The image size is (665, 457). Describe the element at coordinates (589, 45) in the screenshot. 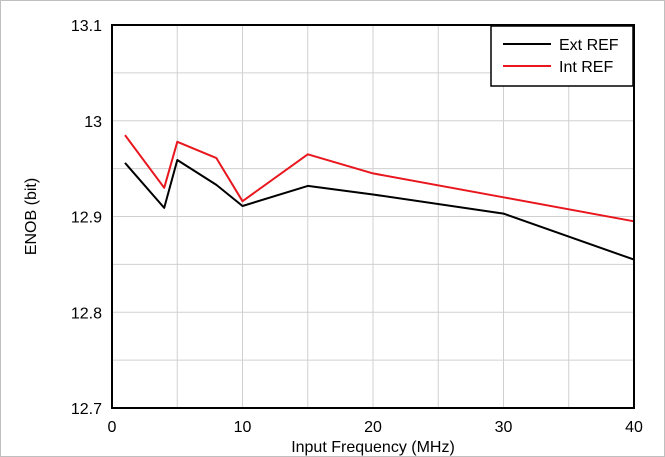

I see `legend-label: Ext REF` at that location.